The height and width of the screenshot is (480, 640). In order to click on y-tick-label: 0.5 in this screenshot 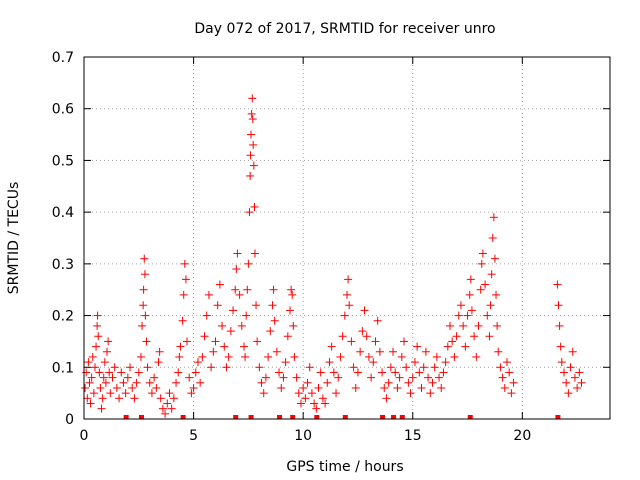, I will do `click(63, 161)`.